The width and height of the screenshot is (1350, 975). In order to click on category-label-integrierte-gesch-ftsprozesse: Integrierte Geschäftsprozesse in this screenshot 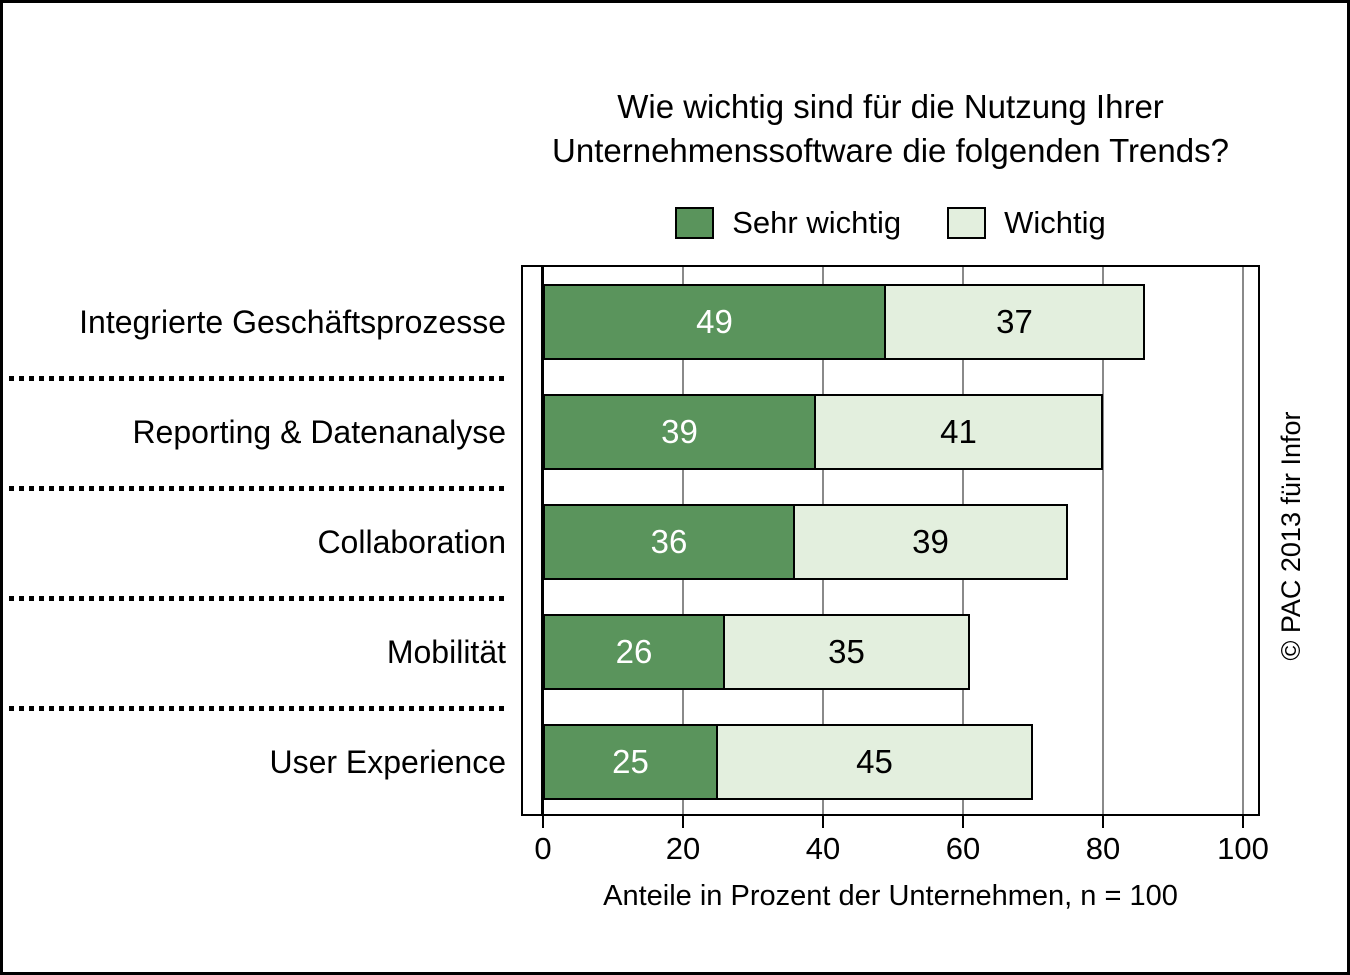, I will do `click(292, 322)`.